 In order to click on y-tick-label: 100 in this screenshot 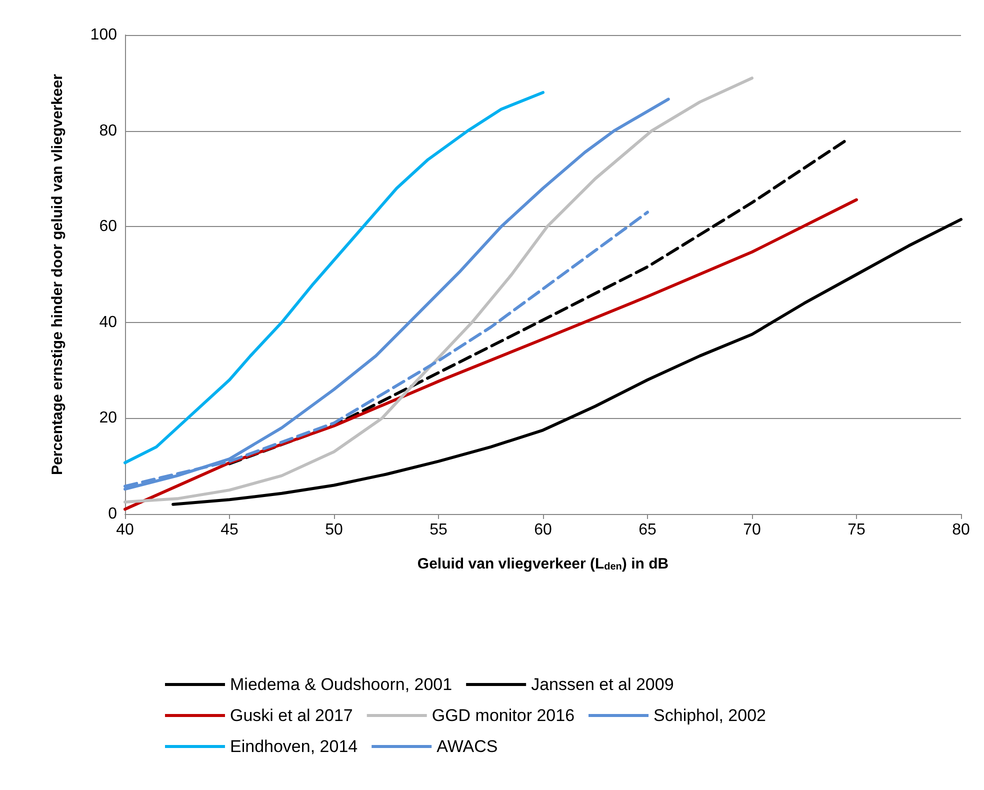, I will do `click(104, 35)`.